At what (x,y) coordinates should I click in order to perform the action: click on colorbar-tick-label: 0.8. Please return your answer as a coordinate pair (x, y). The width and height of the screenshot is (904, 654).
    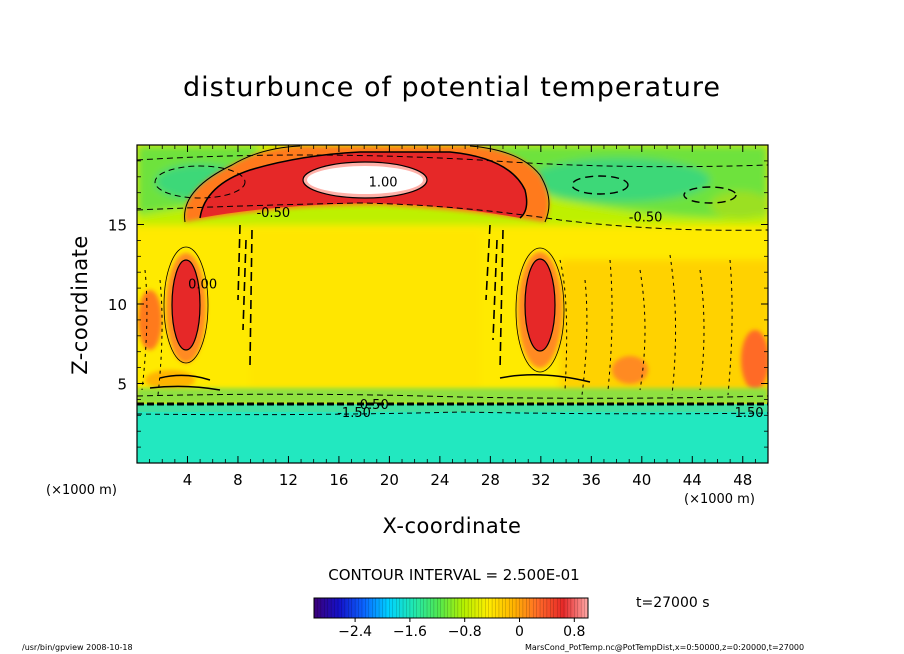
    Looking at the image, I should click on (574, 632).